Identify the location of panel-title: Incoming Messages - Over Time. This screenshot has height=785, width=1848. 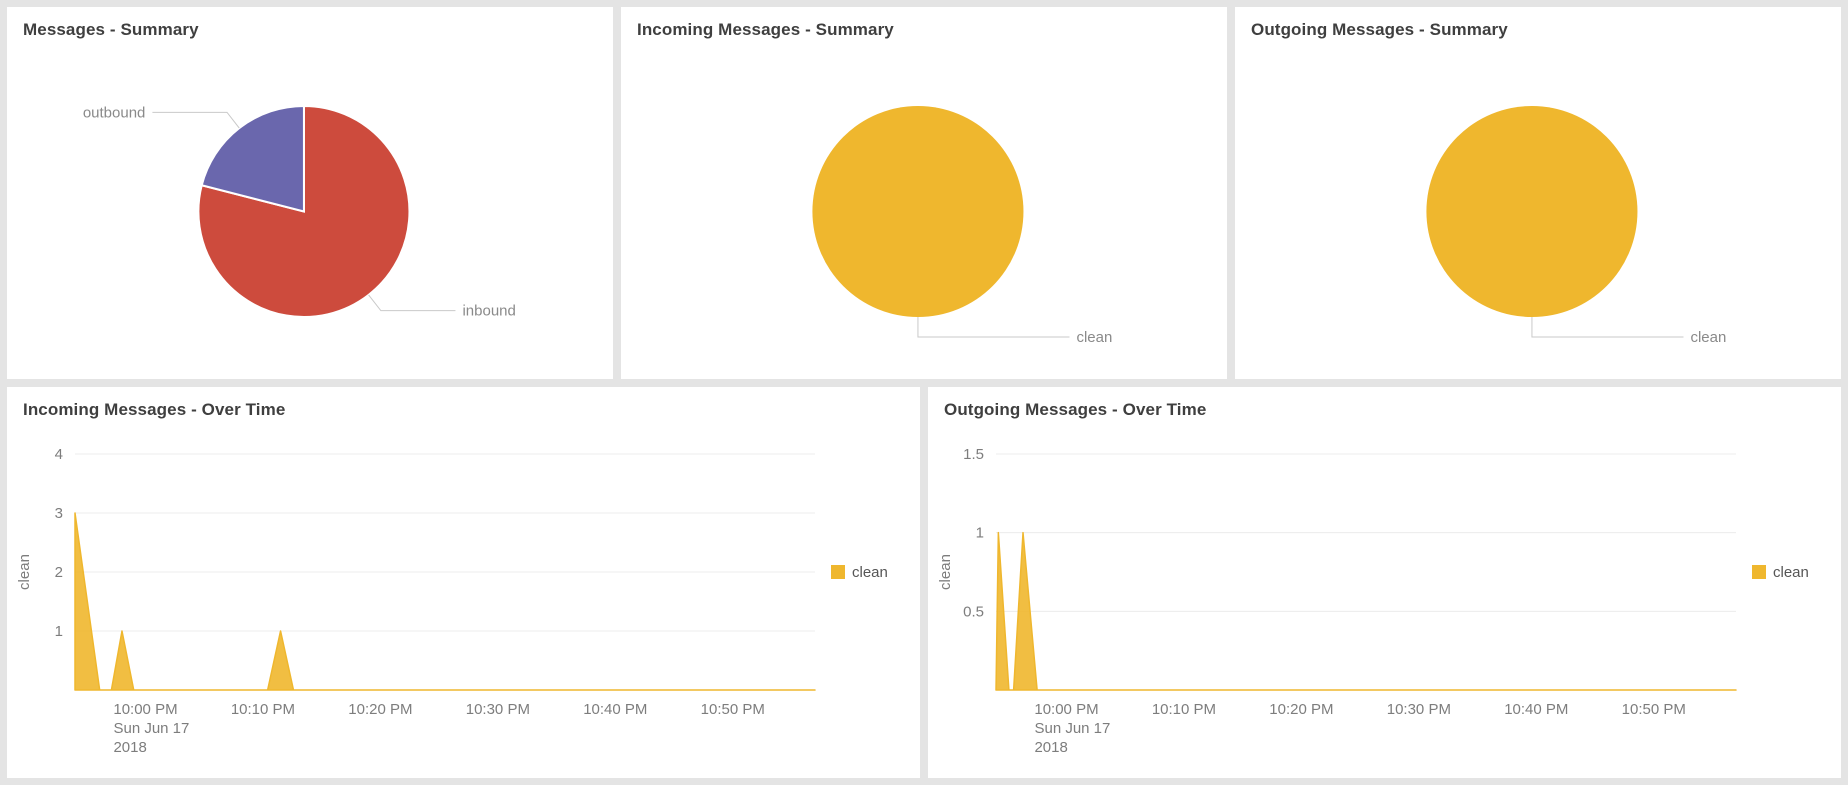
(154, 409).